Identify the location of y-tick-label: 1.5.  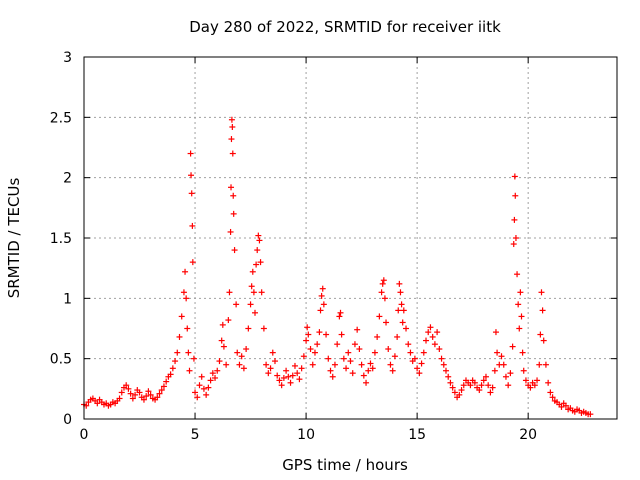
(61, 239).